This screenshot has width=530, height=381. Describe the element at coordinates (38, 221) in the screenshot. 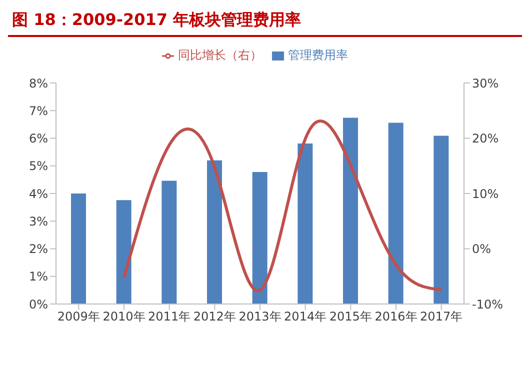

I see `y-tick-label: 3%` at that location.